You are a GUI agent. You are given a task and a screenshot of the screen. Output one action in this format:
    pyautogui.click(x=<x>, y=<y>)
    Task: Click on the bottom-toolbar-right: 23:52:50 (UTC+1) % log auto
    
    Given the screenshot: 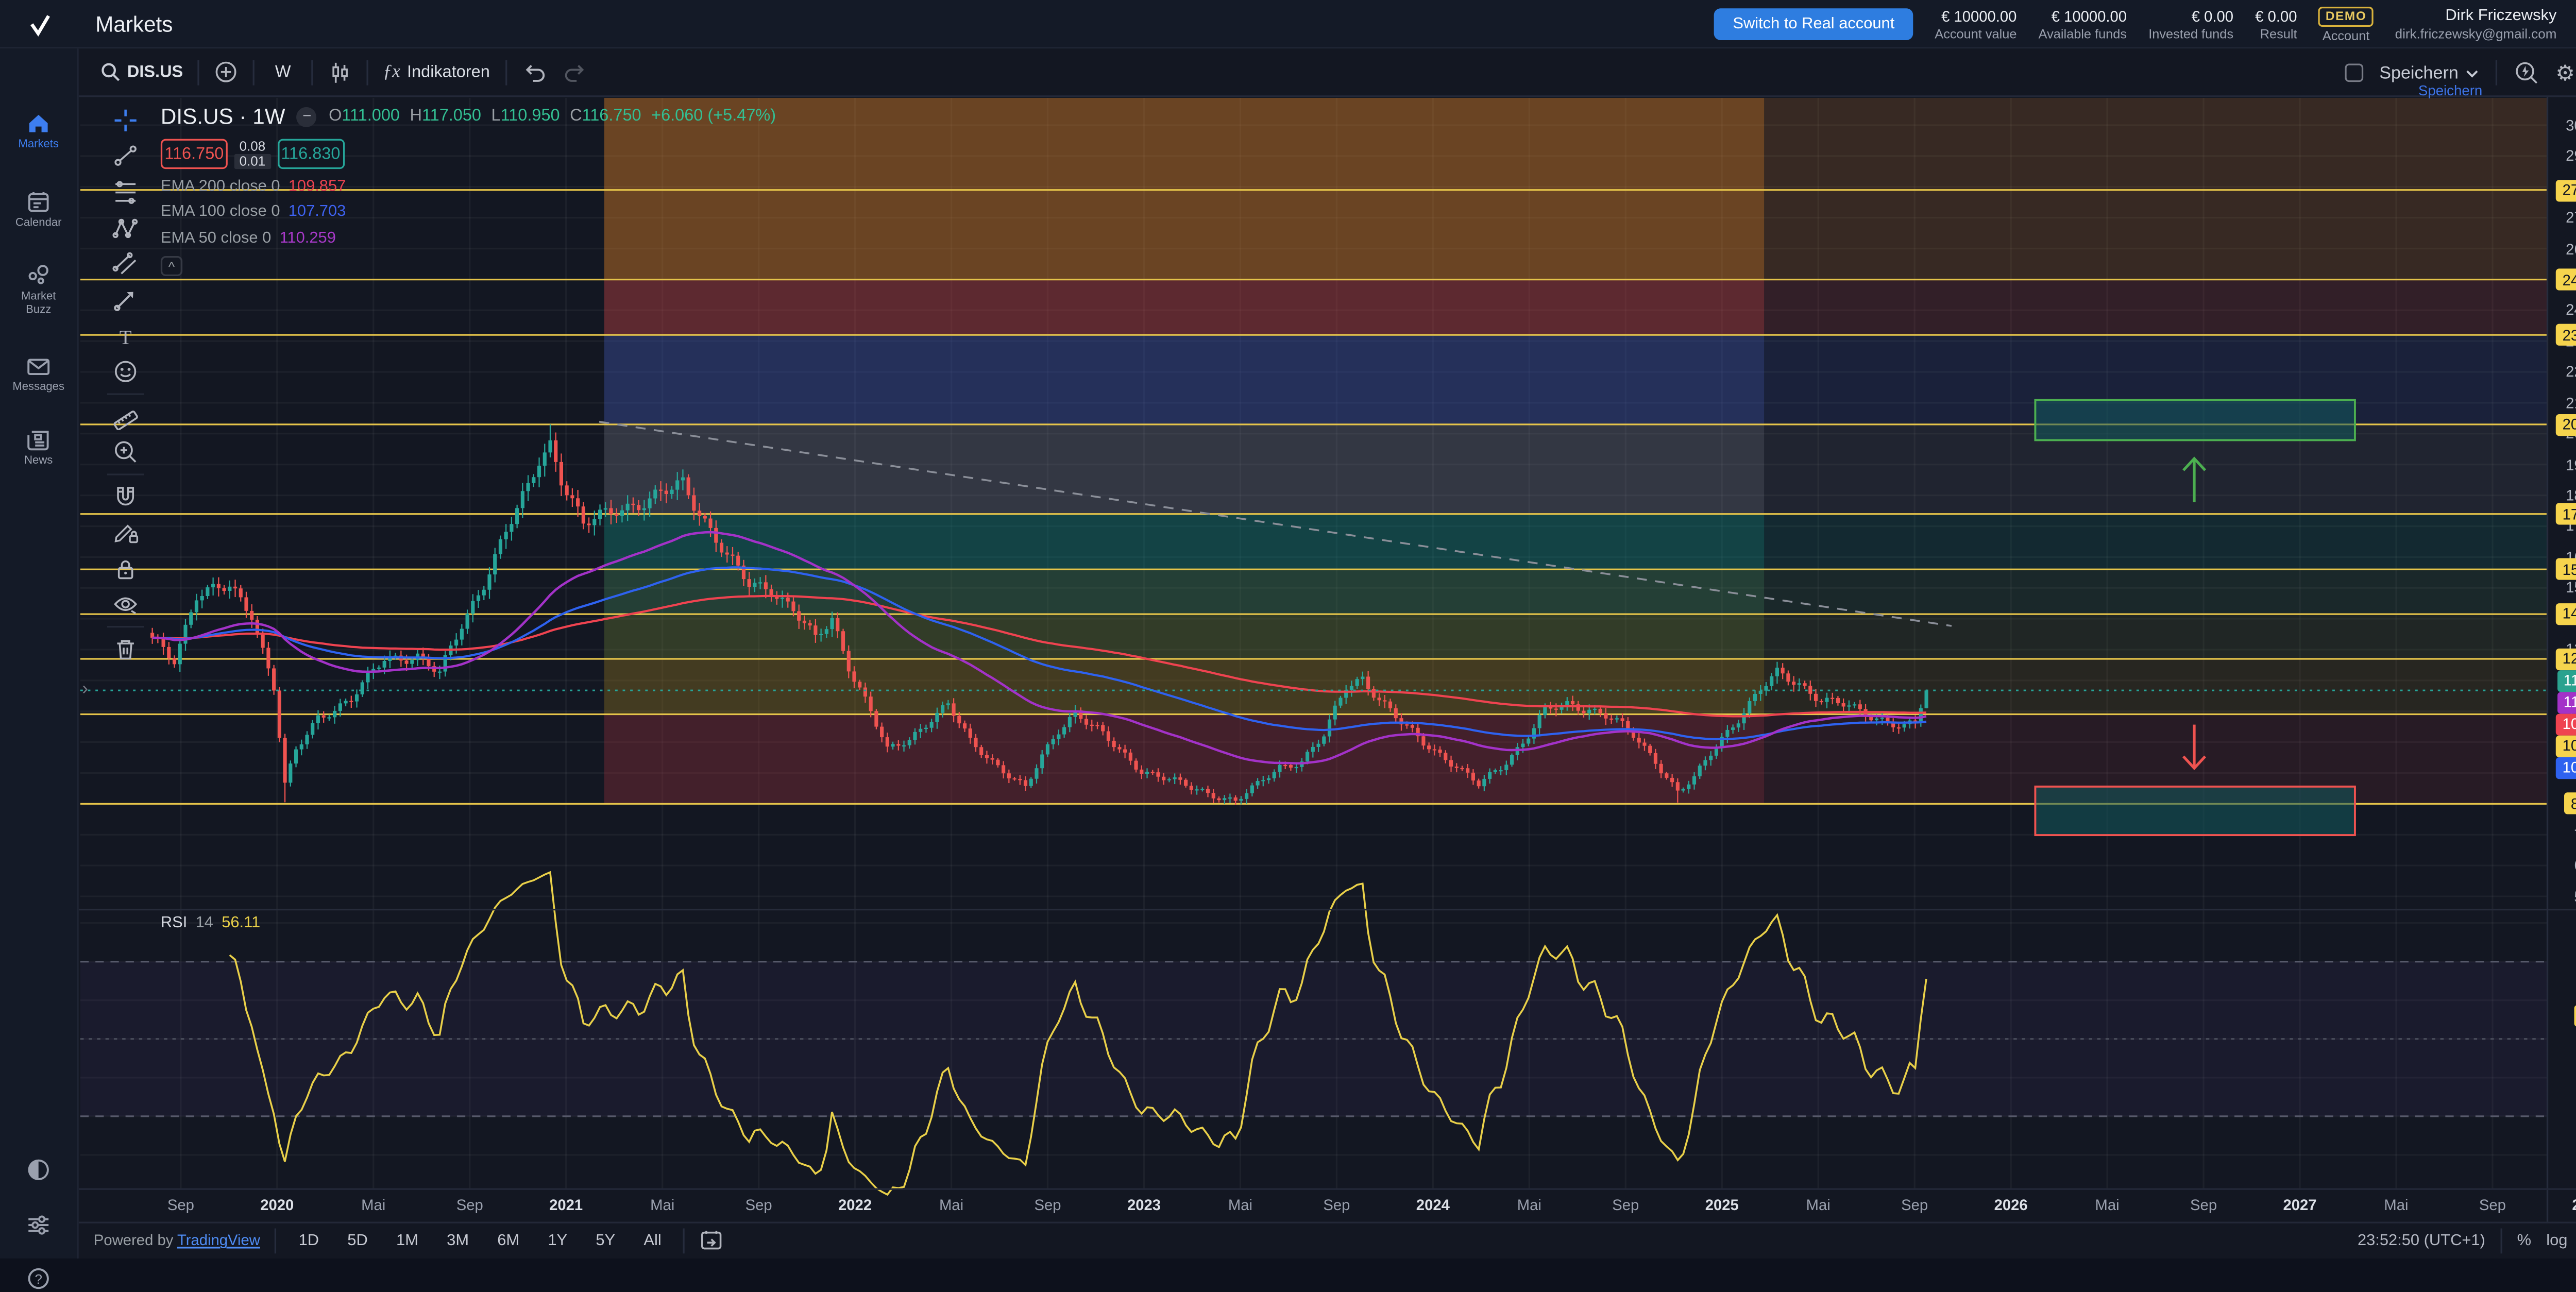 What is the action you would take?
    pyautogui.click(x=2467, y=1240)
    